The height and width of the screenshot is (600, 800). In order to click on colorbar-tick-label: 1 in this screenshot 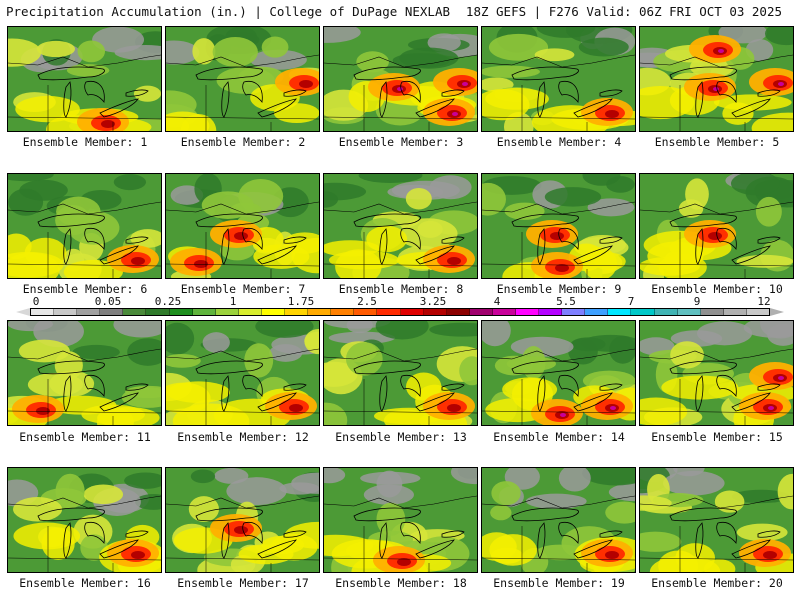, I will do `click(233, 301)`.